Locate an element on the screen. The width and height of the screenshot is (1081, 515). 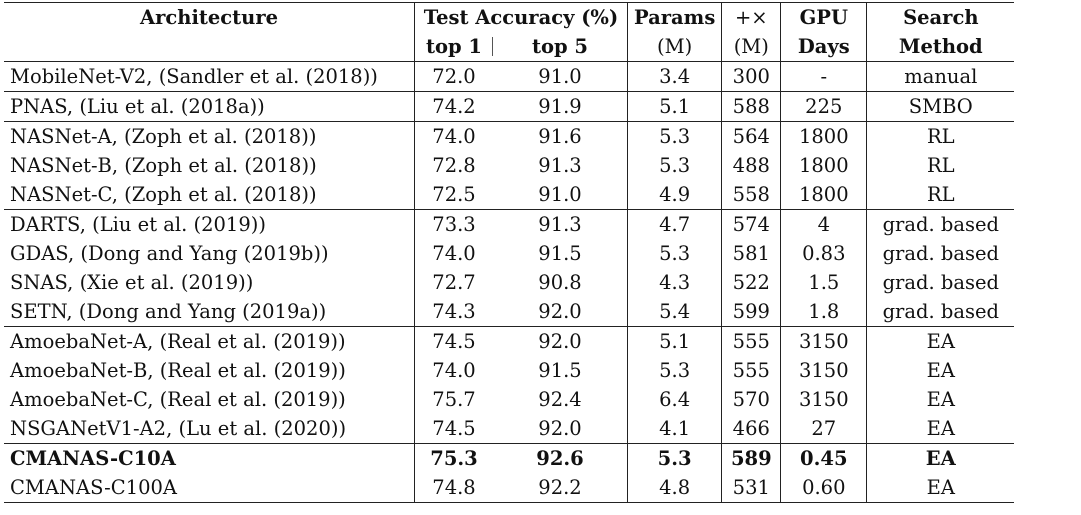
params-cell: 4.1 is located at coordinates (675, 429).